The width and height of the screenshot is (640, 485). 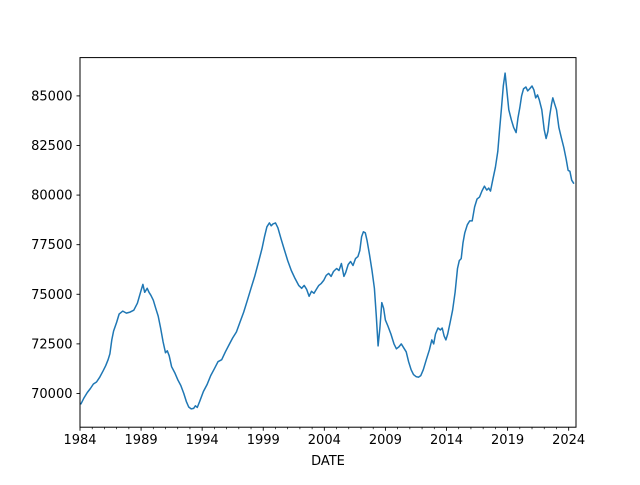 I want to click on y-tick-label: 80000, so click(x=51, y=196).